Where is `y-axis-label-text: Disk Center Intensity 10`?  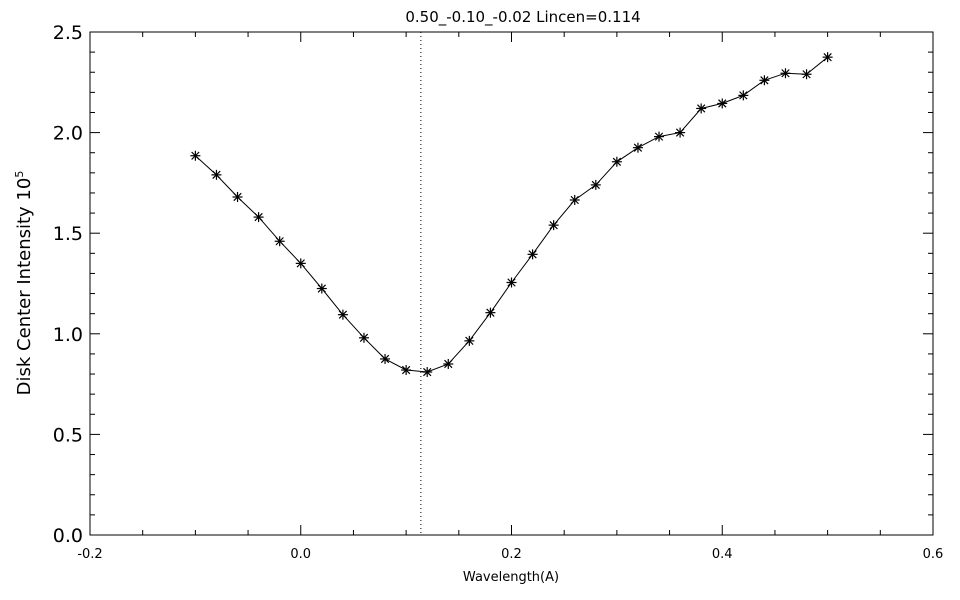 y-axis-label-text: Disk Center Intensity 10 is located at coordinates (24, 287).